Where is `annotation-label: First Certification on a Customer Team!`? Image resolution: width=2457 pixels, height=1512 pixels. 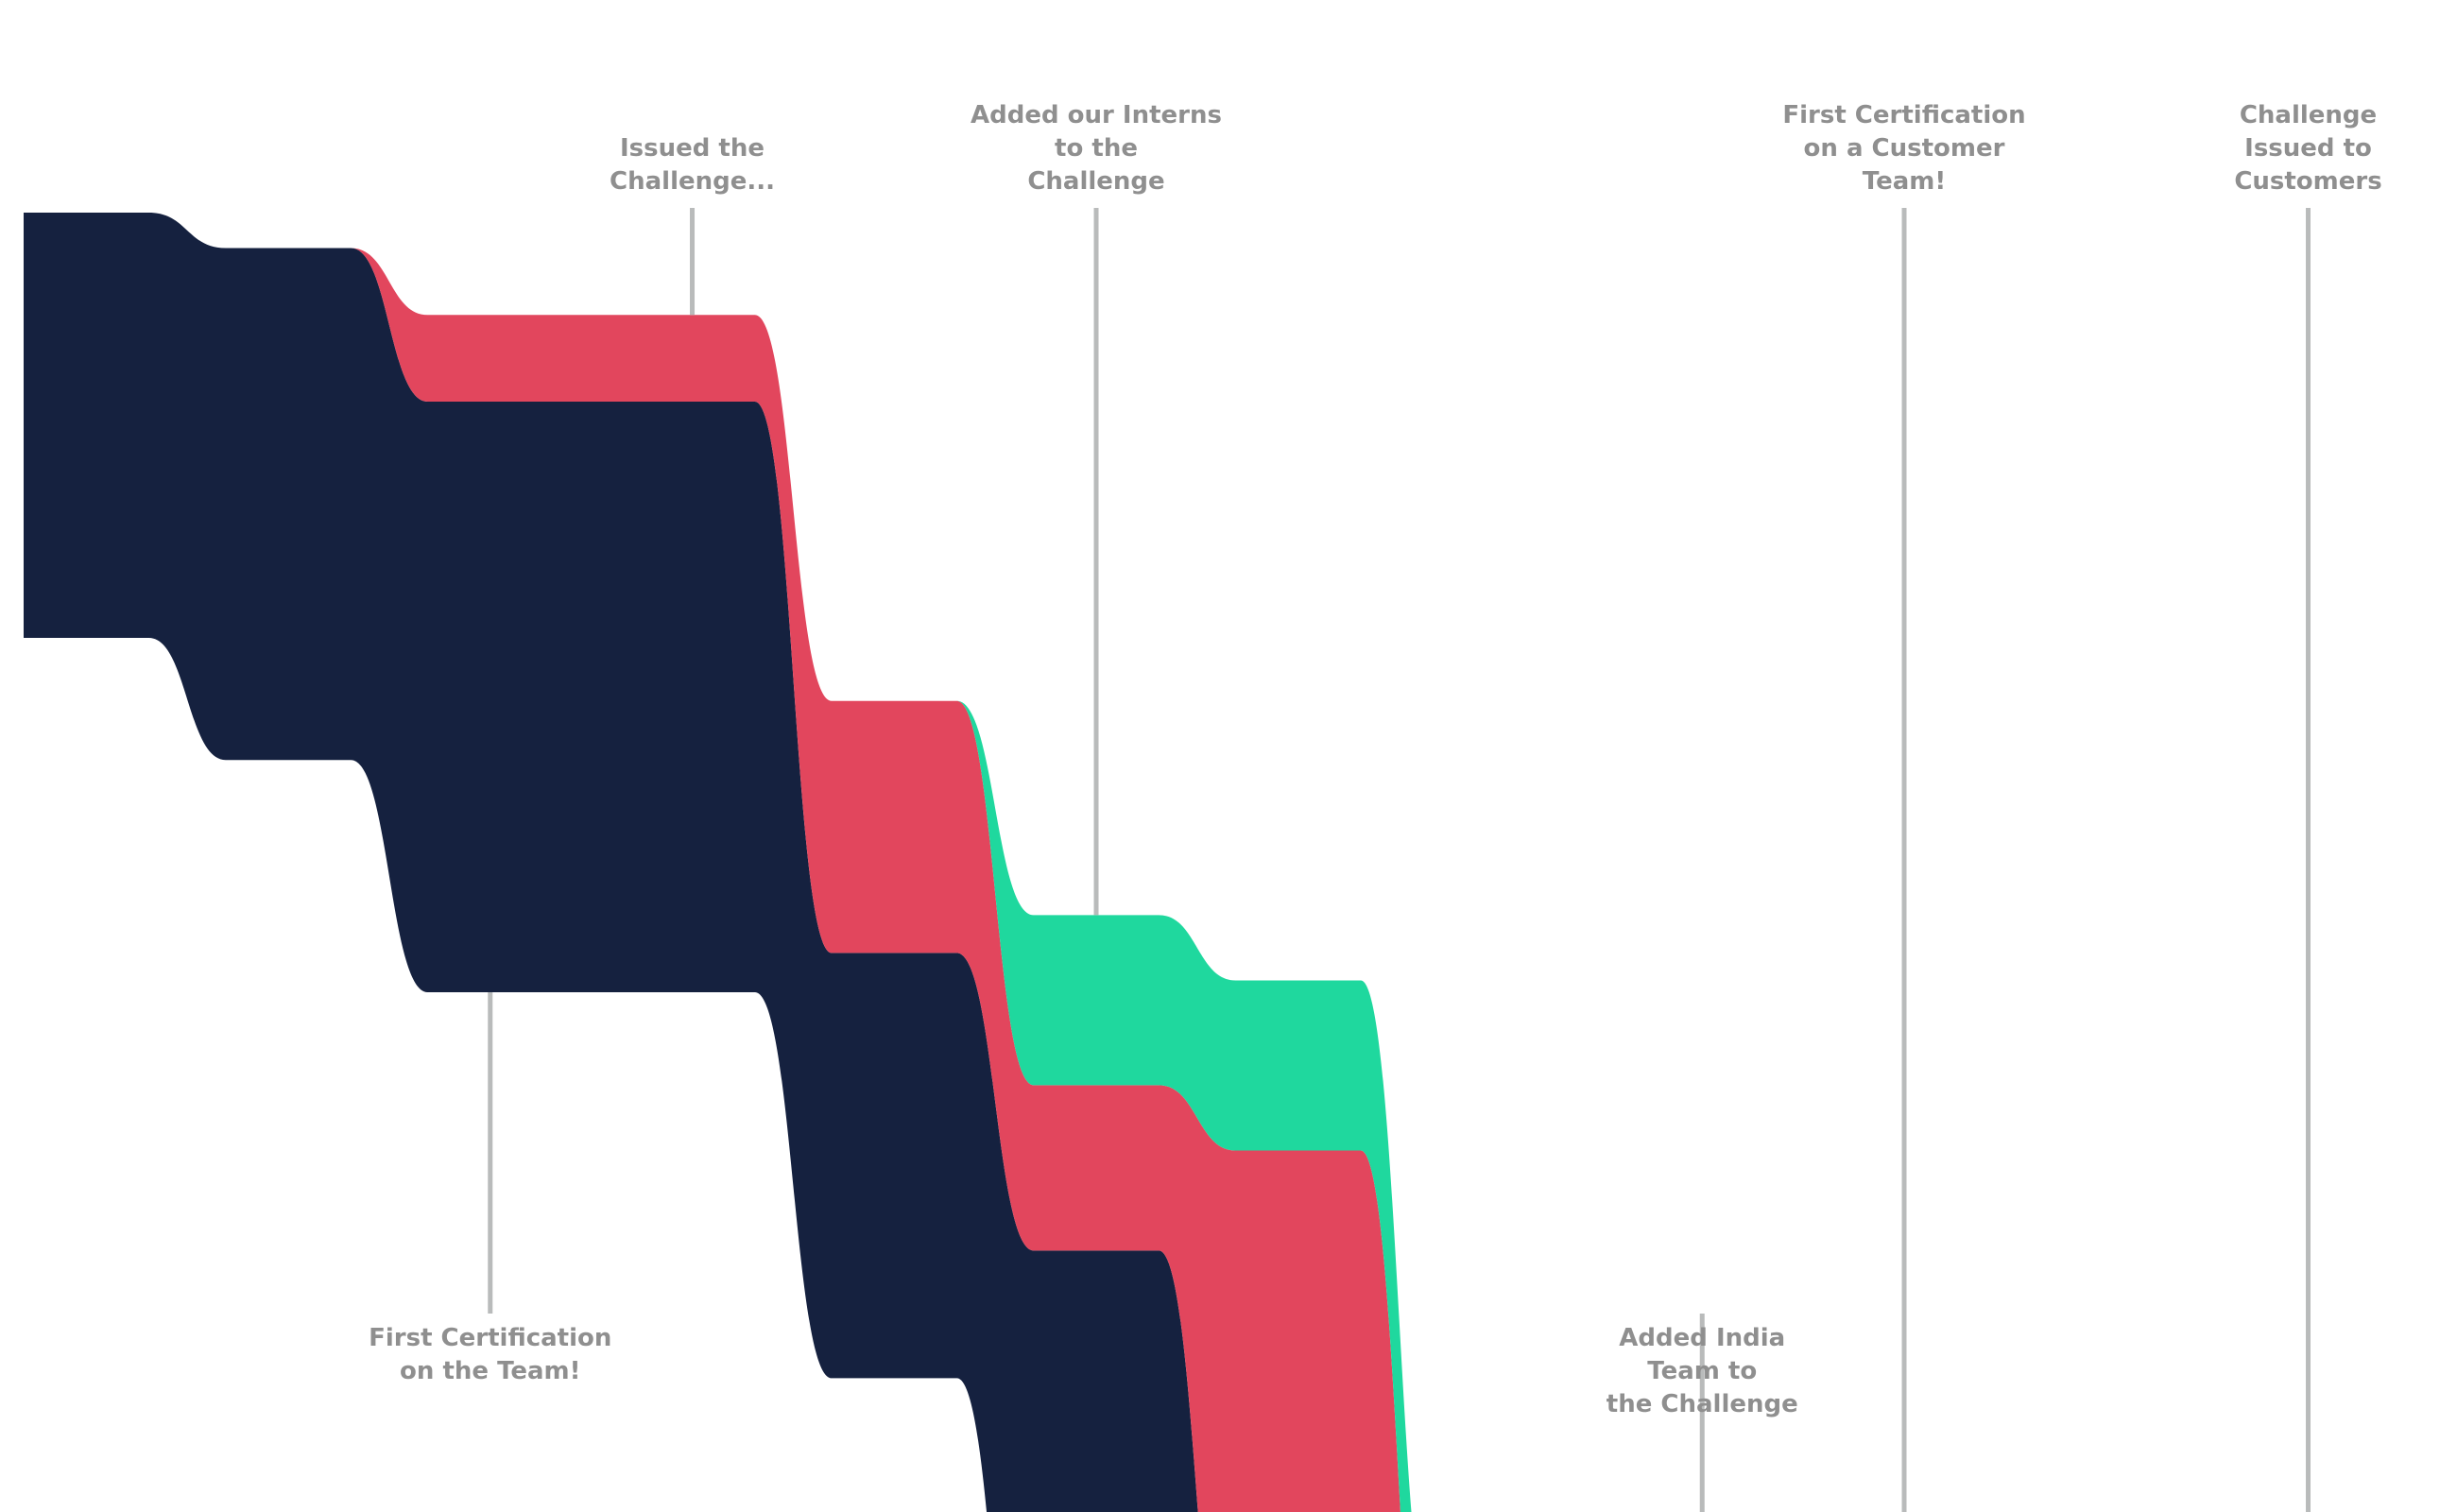
annotation-label: First Certification on a Customer Team! is located at coordinates (1903, 148).